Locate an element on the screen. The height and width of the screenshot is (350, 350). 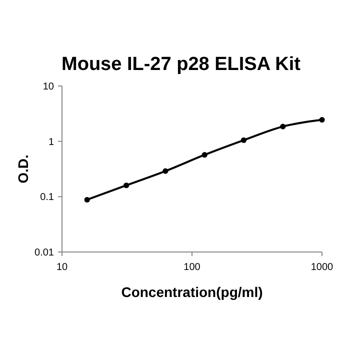
y-tick-label: 0.01 is located at coordinates (44, 253).